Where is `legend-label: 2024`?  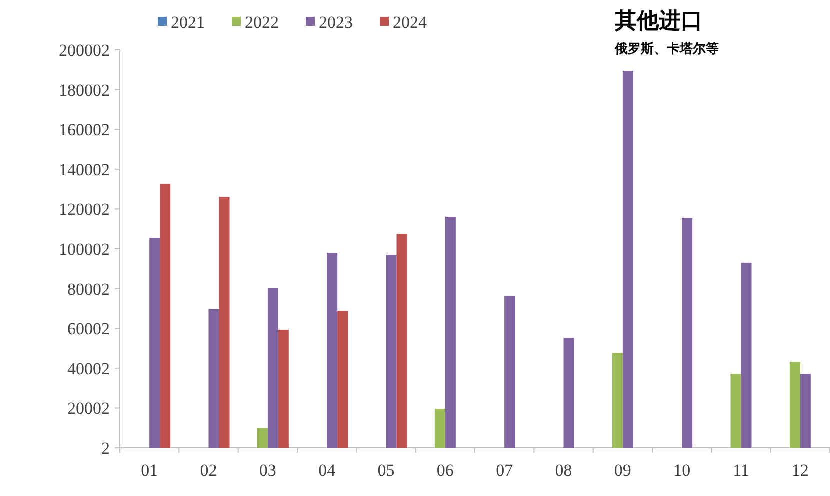 legend-label: 2024 is located at coordinates (410, 22).